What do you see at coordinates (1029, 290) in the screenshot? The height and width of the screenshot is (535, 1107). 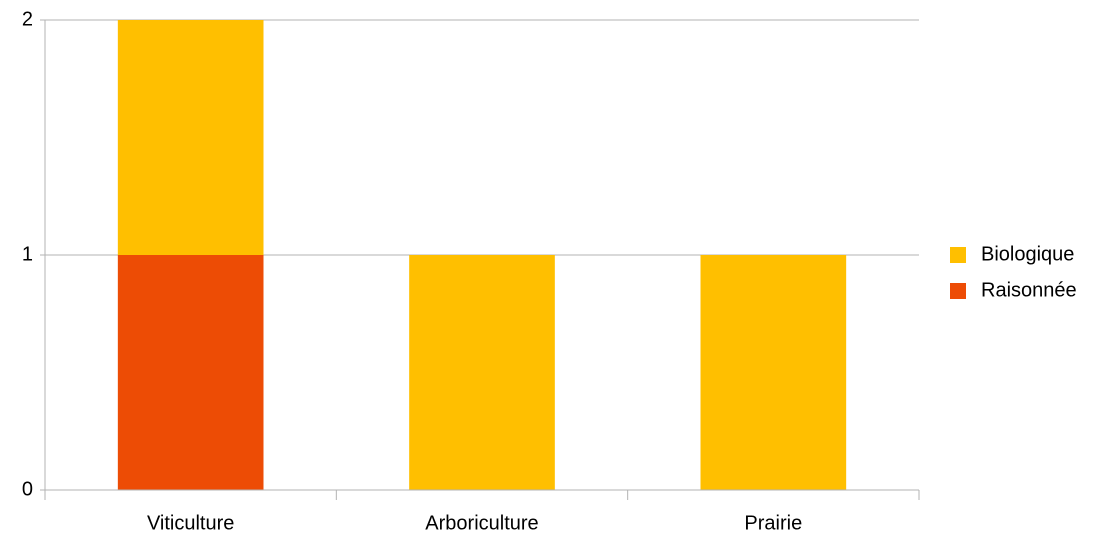 I see `legend-label: Raisonnée` at bounding box center [1029, 290].